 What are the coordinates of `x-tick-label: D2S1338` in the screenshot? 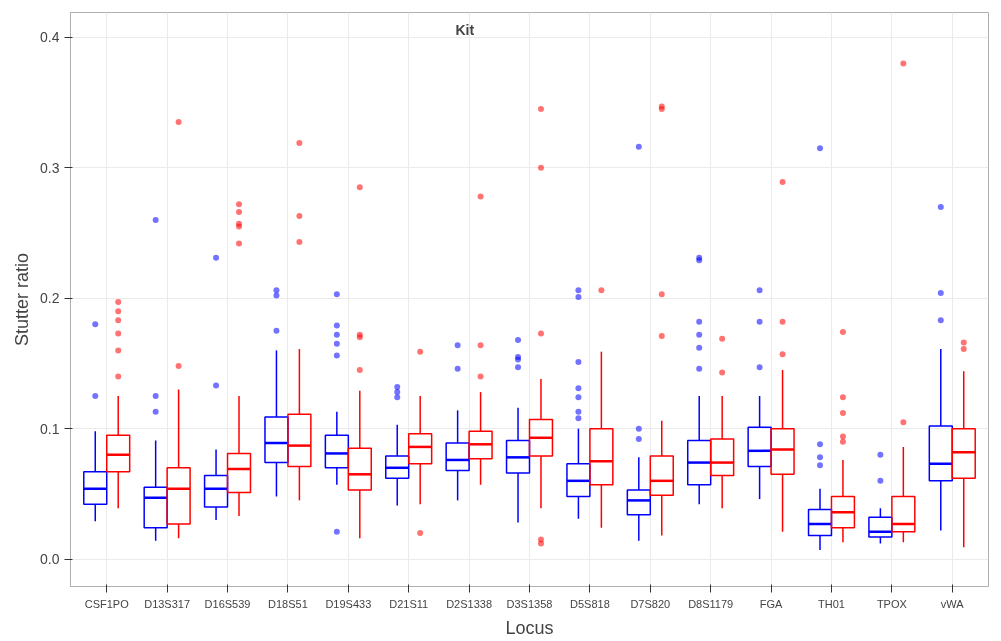 It's located at (469, 603).